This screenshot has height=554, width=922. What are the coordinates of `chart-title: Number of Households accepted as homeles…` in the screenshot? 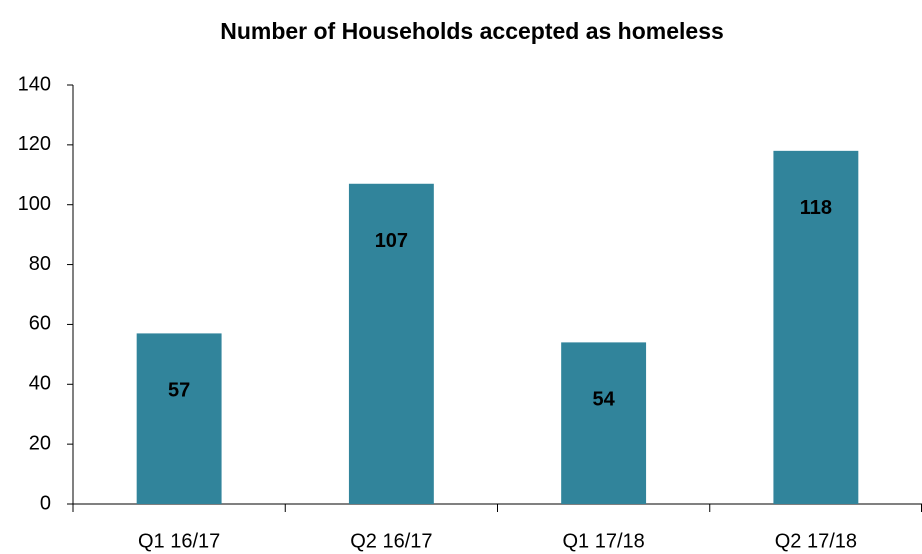 It's located at (472, 31).